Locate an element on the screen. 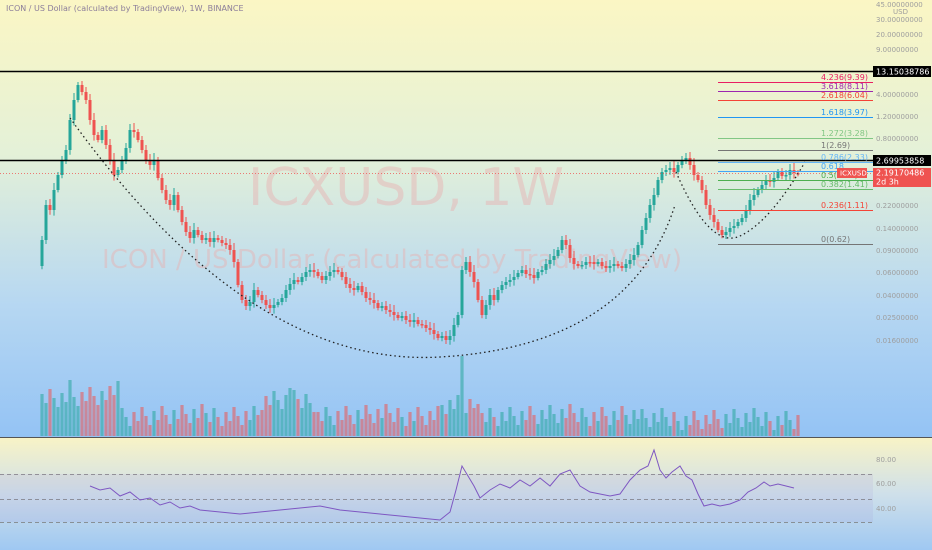 The height and width of the screenshot is (550, 932). price-marker-bg is located at coordinates (902, 71).